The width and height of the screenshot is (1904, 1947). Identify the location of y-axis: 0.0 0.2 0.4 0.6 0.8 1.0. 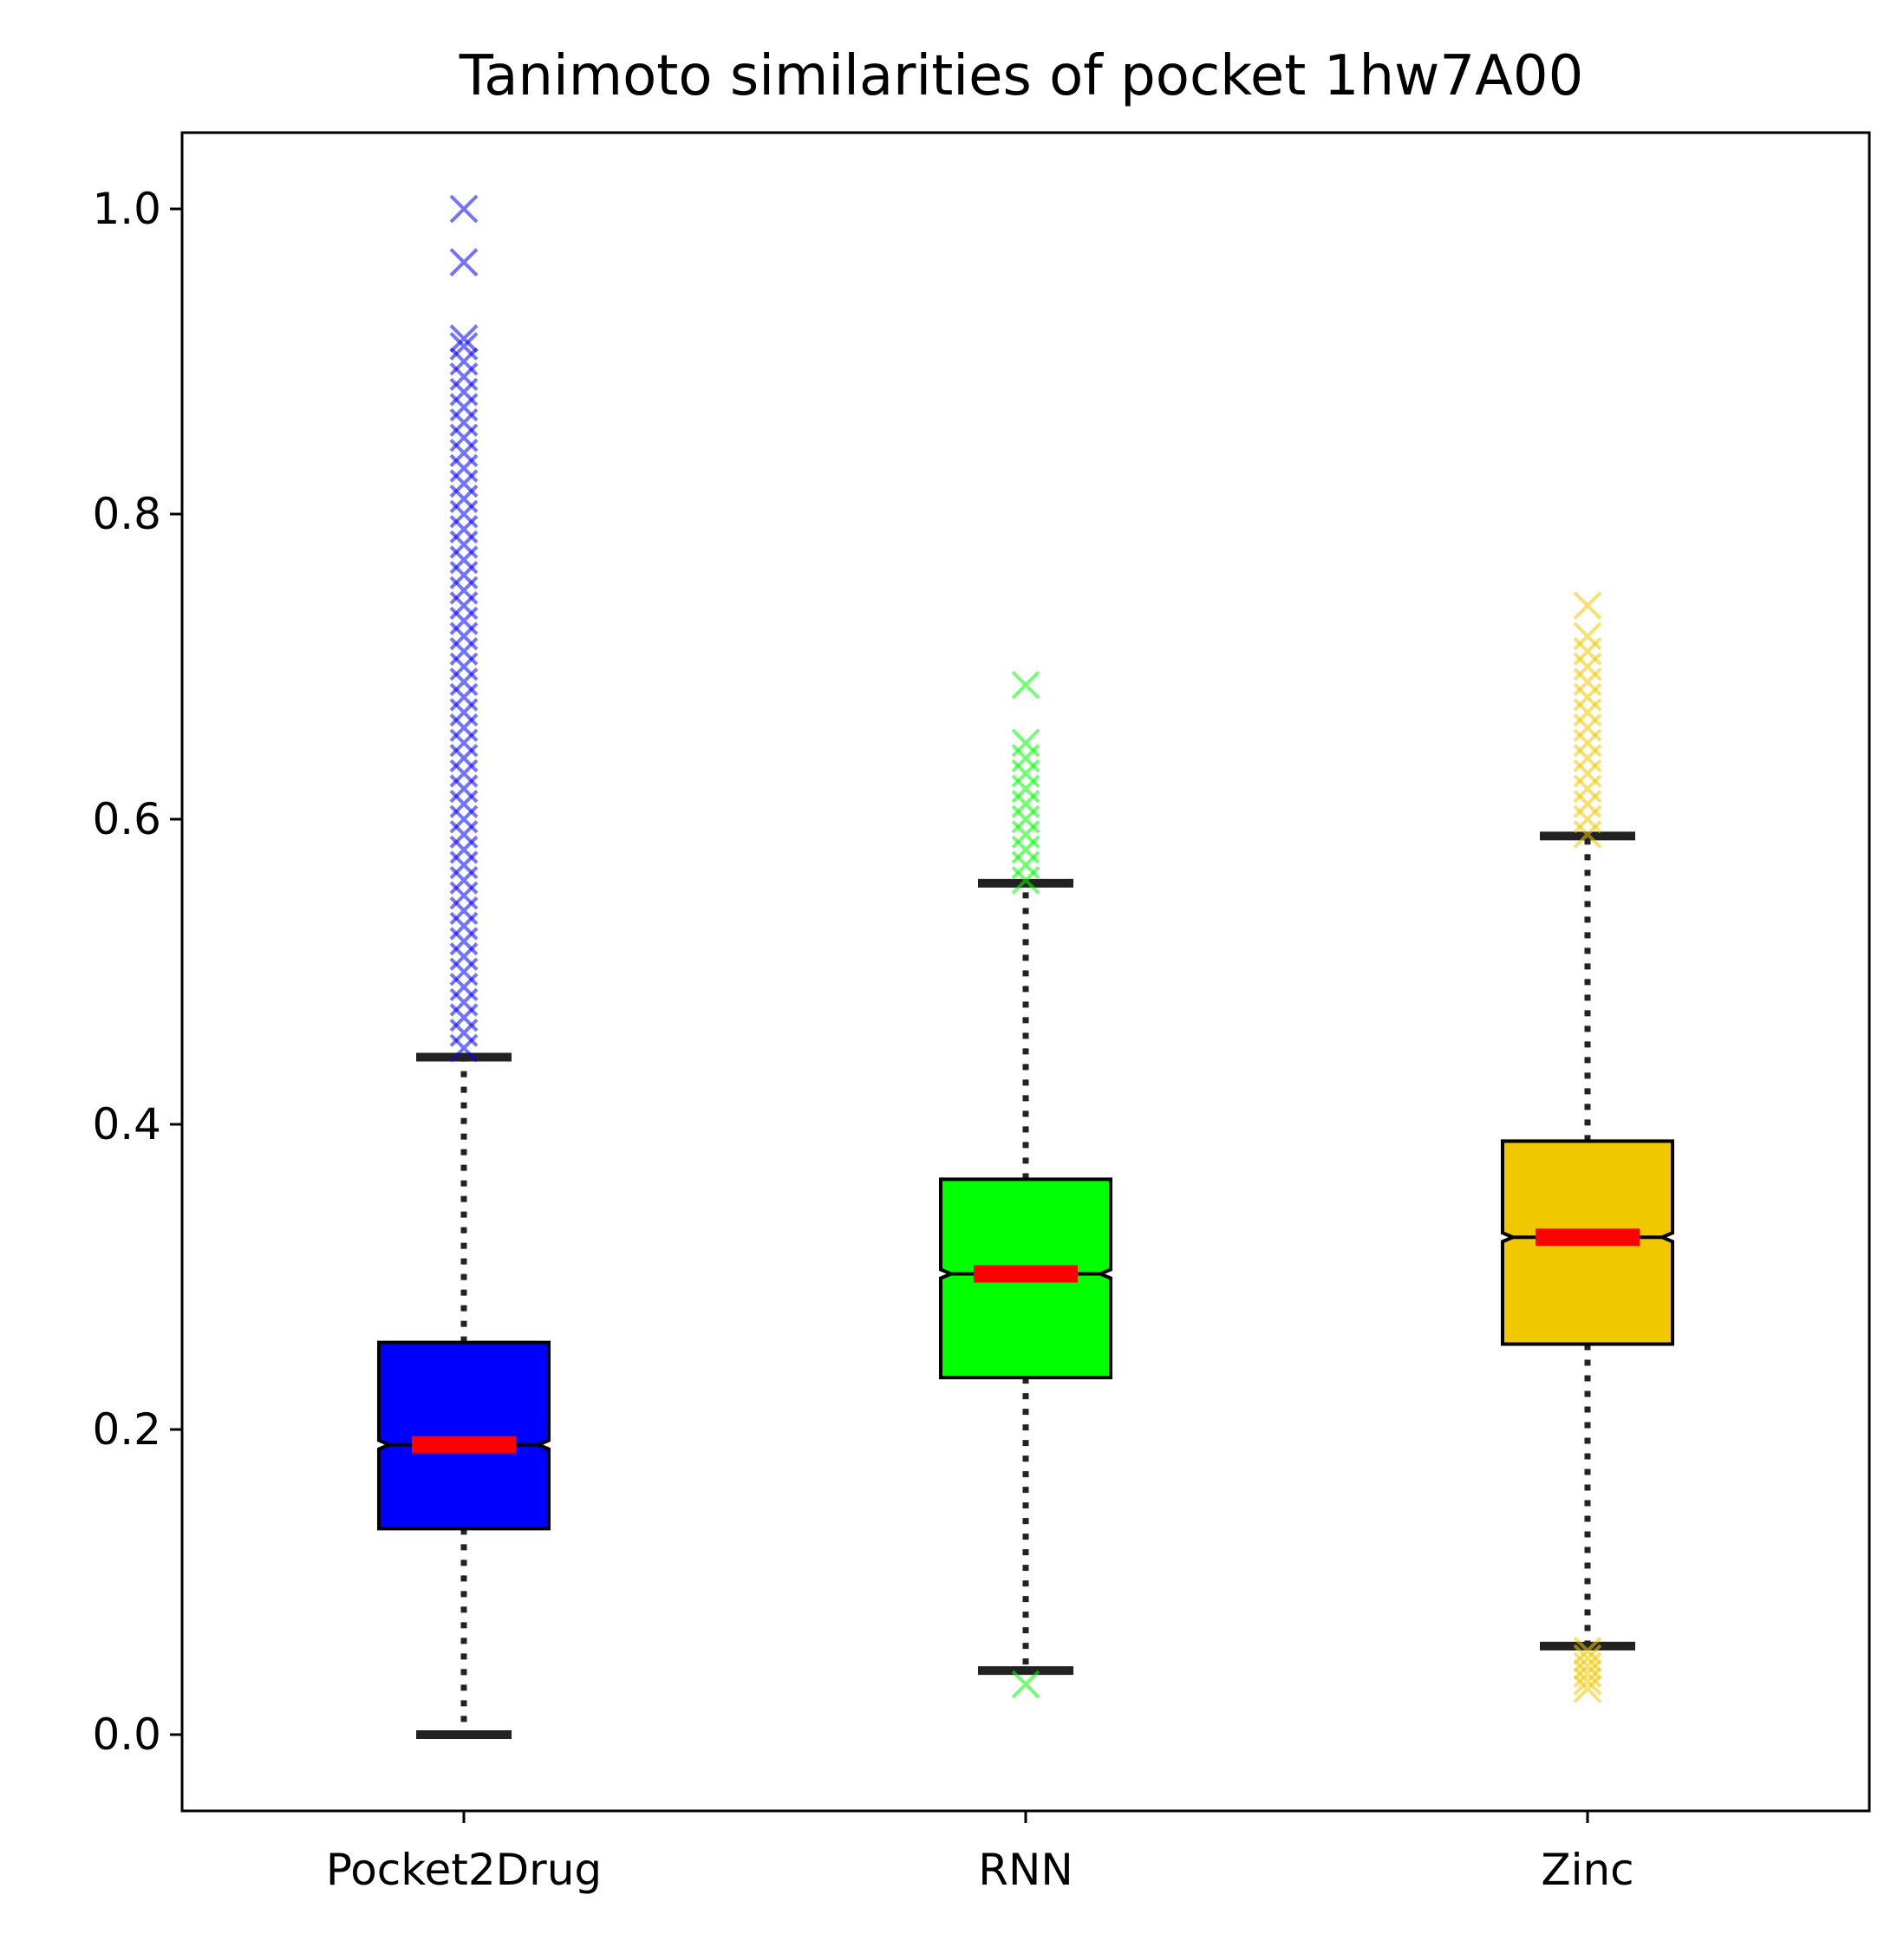
(137, 972).